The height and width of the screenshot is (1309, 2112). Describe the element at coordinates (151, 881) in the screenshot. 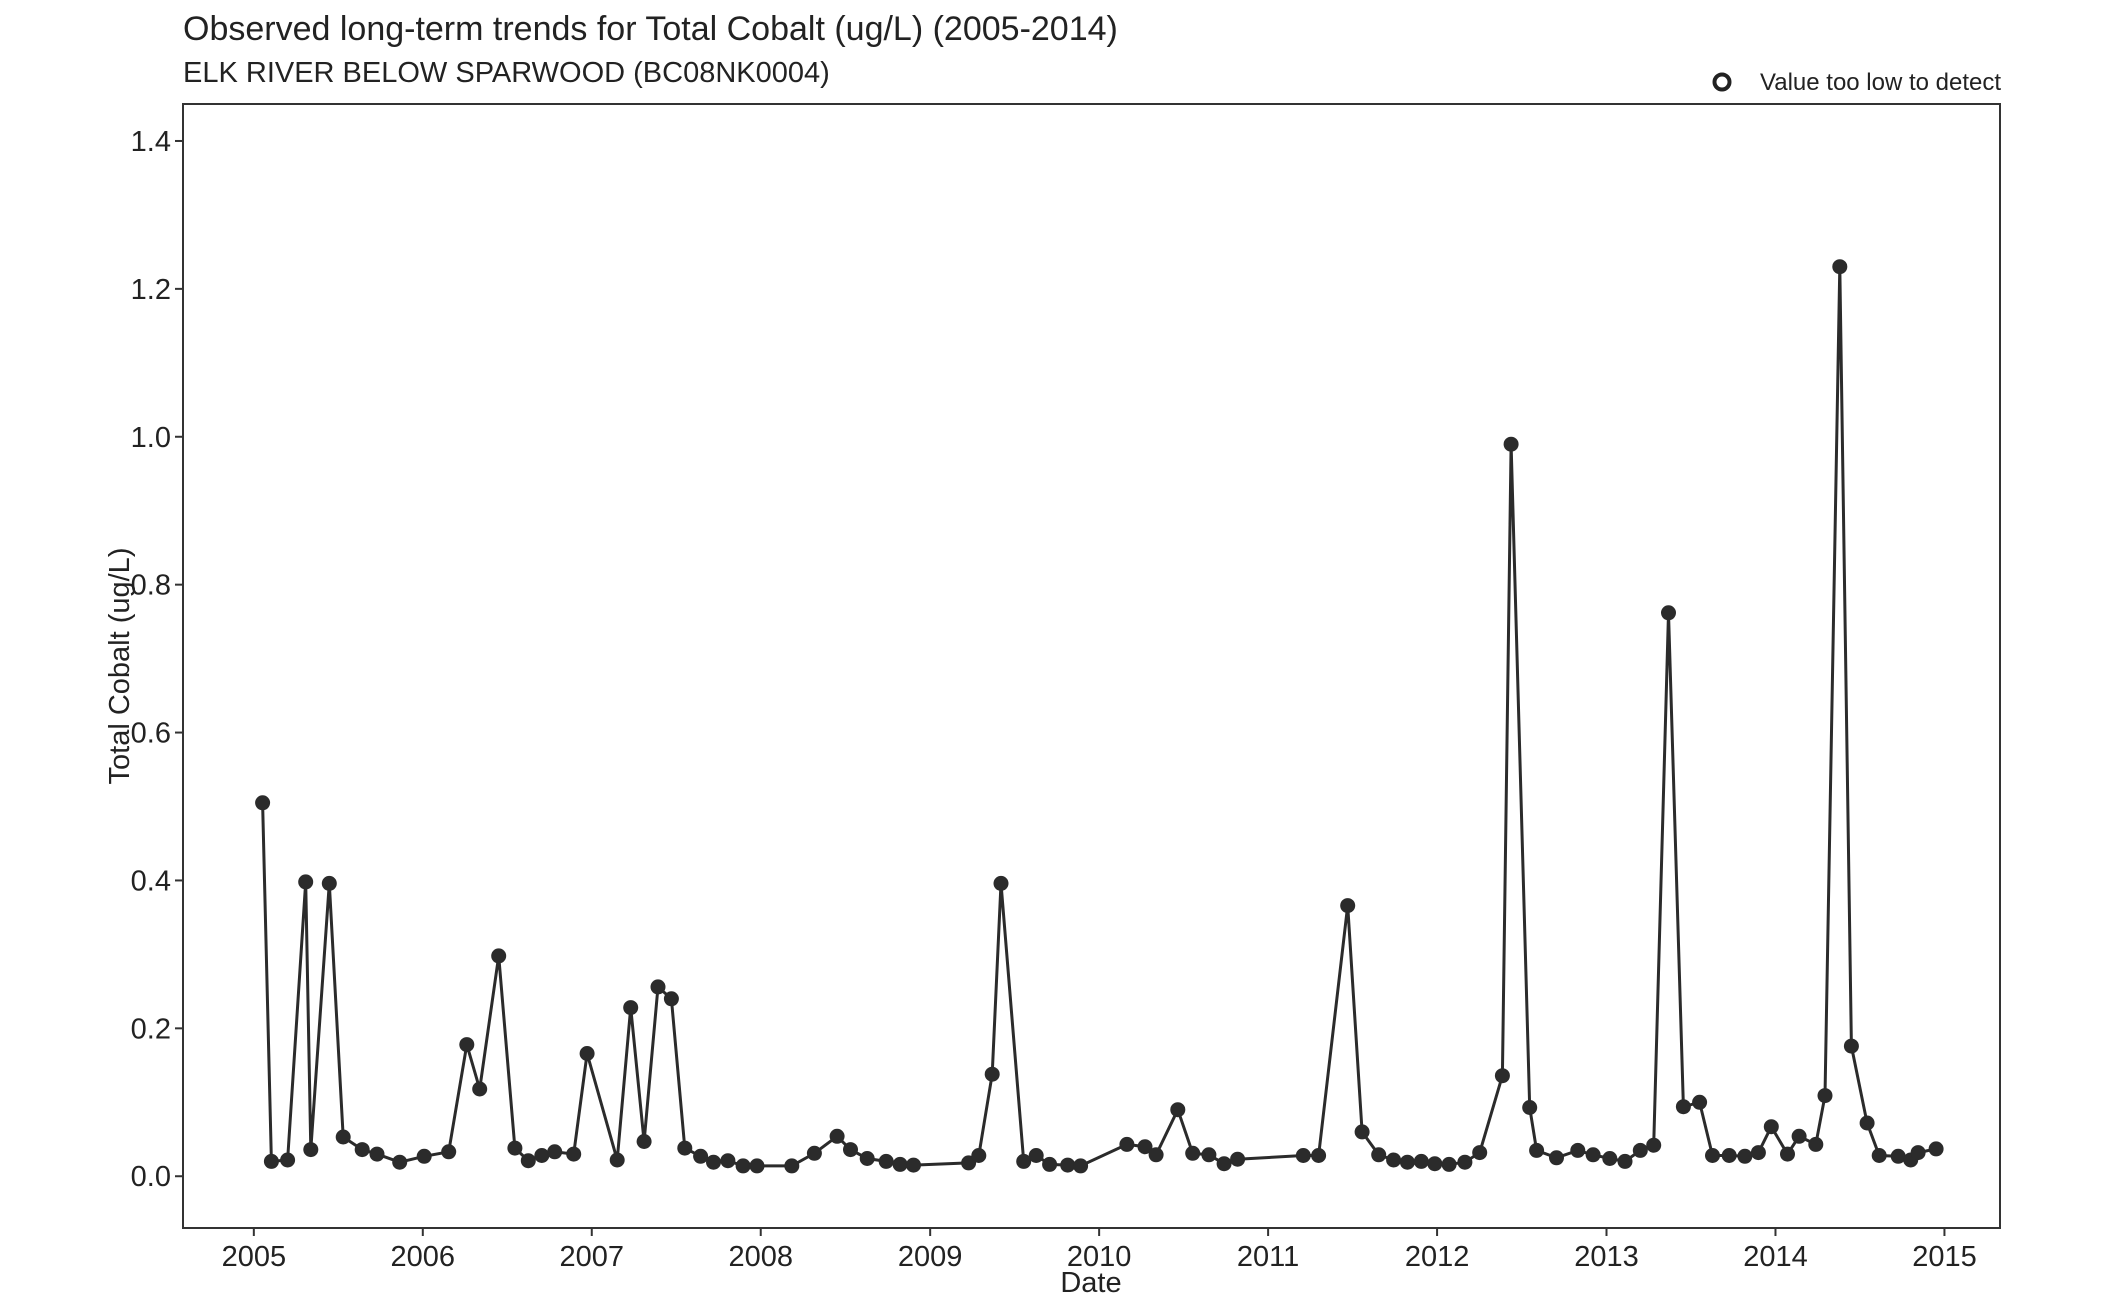

I see `y-tick-label: 0.4` at that location.